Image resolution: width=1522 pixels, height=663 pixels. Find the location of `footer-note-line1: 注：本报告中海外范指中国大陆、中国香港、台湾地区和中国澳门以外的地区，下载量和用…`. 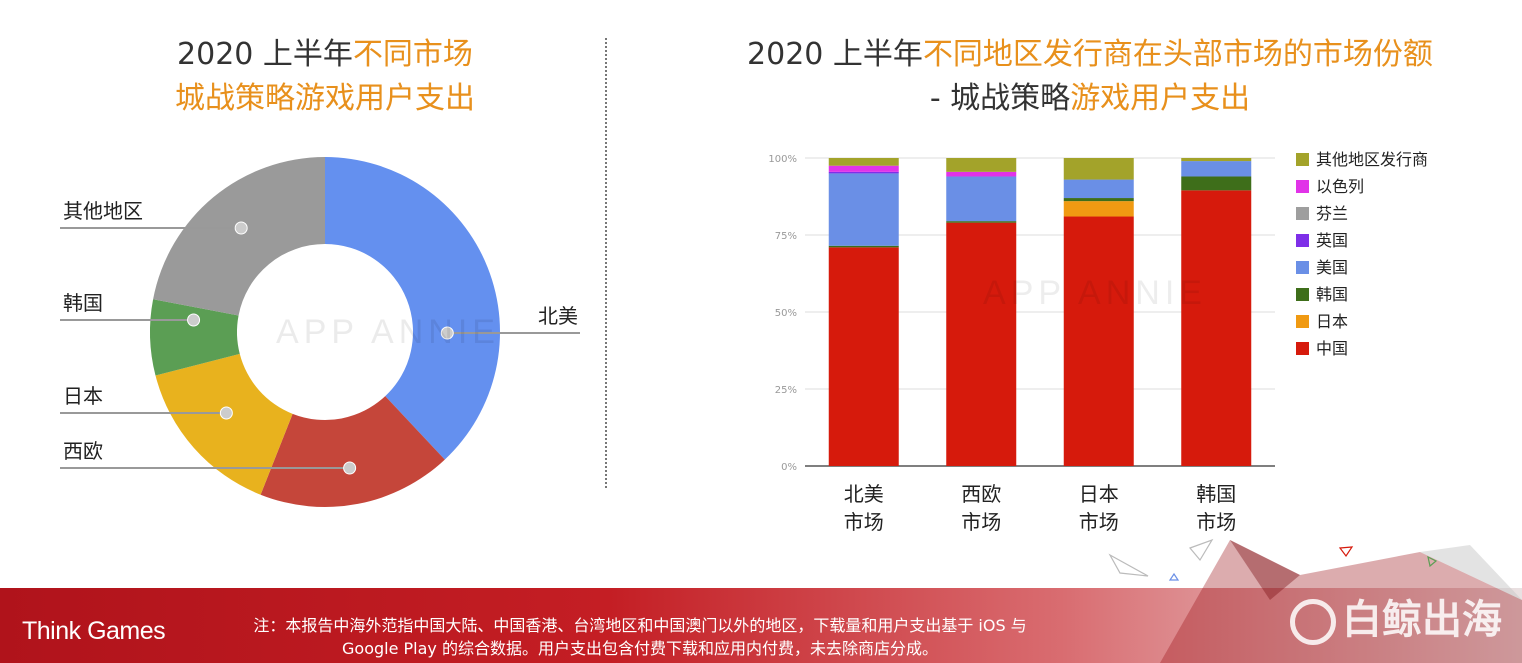

footer-note-line1: 注：本报告中海外范指中国大陆、中国香港、台湾地区和中国澳门以外的地区，下载量和用… is located at coordinates (640, 625).